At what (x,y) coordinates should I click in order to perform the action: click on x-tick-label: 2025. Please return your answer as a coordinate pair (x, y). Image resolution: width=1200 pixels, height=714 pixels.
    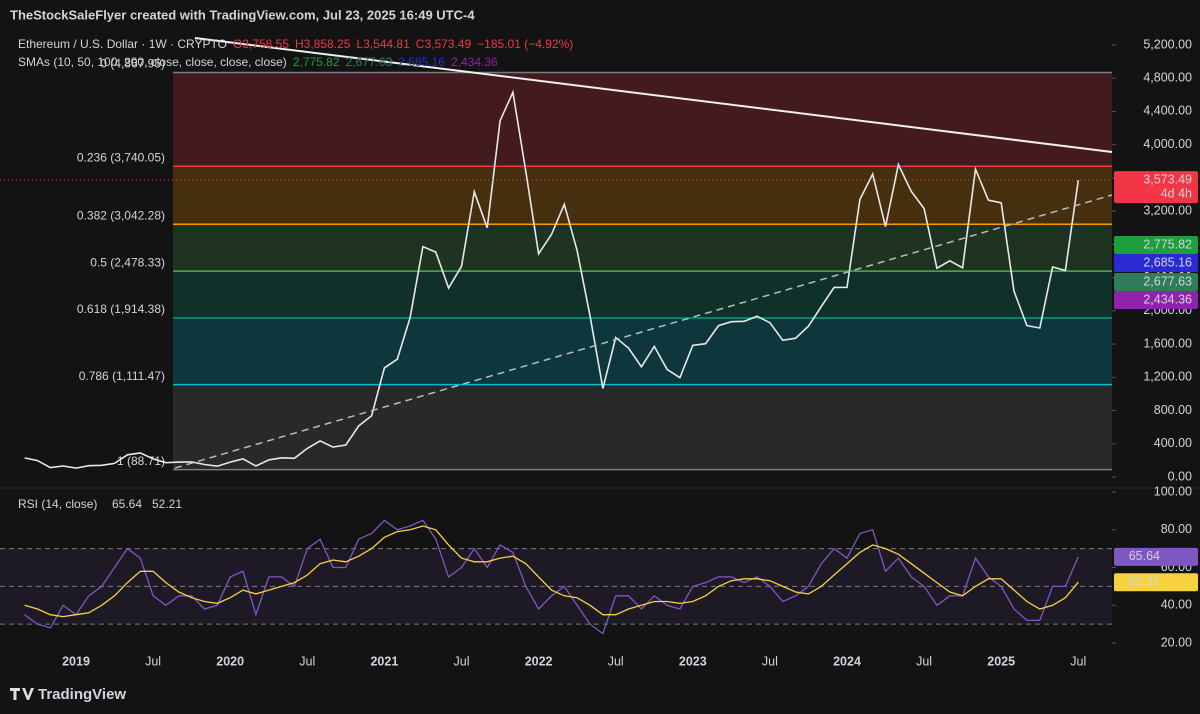
    Looking at the image, I should click on (1001, 661).